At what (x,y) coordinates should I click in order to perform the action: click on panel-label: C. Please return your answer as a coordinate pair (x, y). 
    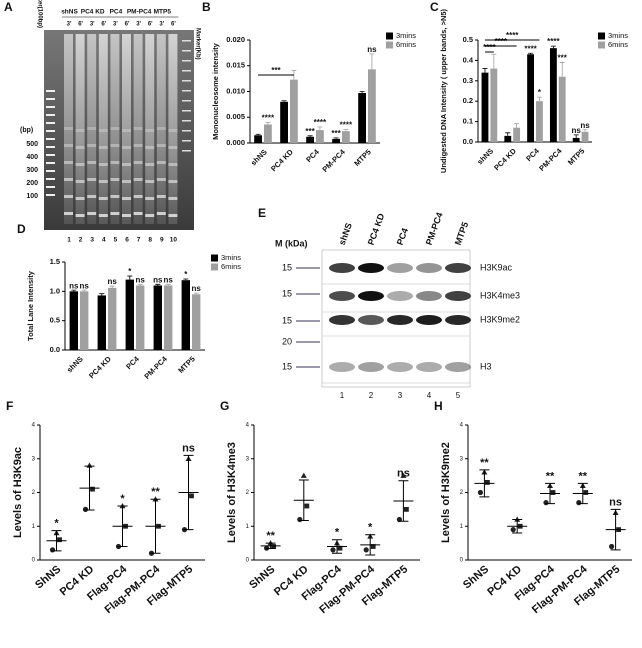
    Looking at the image, I should click on (434, 7).